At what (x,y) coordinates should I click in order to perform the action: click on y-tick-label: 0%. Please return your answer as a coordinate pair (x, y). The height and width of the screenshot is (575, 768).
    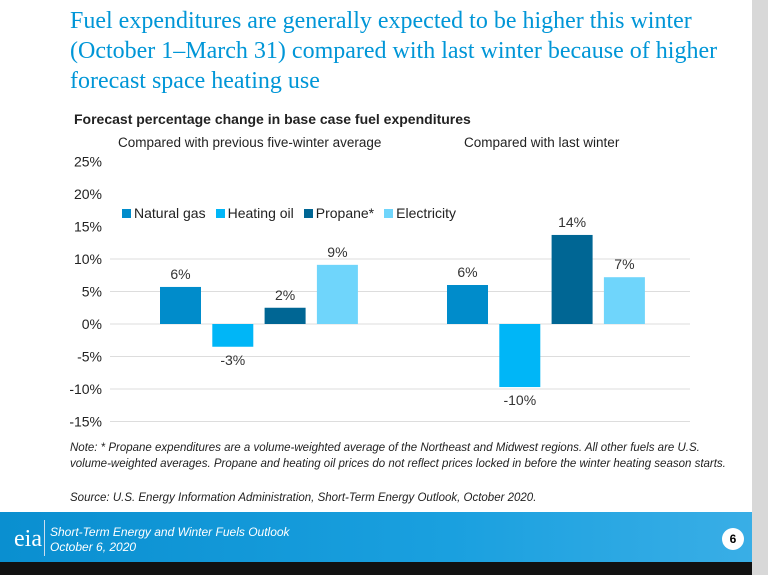
    Looking at the image, I should click on (92, 324).